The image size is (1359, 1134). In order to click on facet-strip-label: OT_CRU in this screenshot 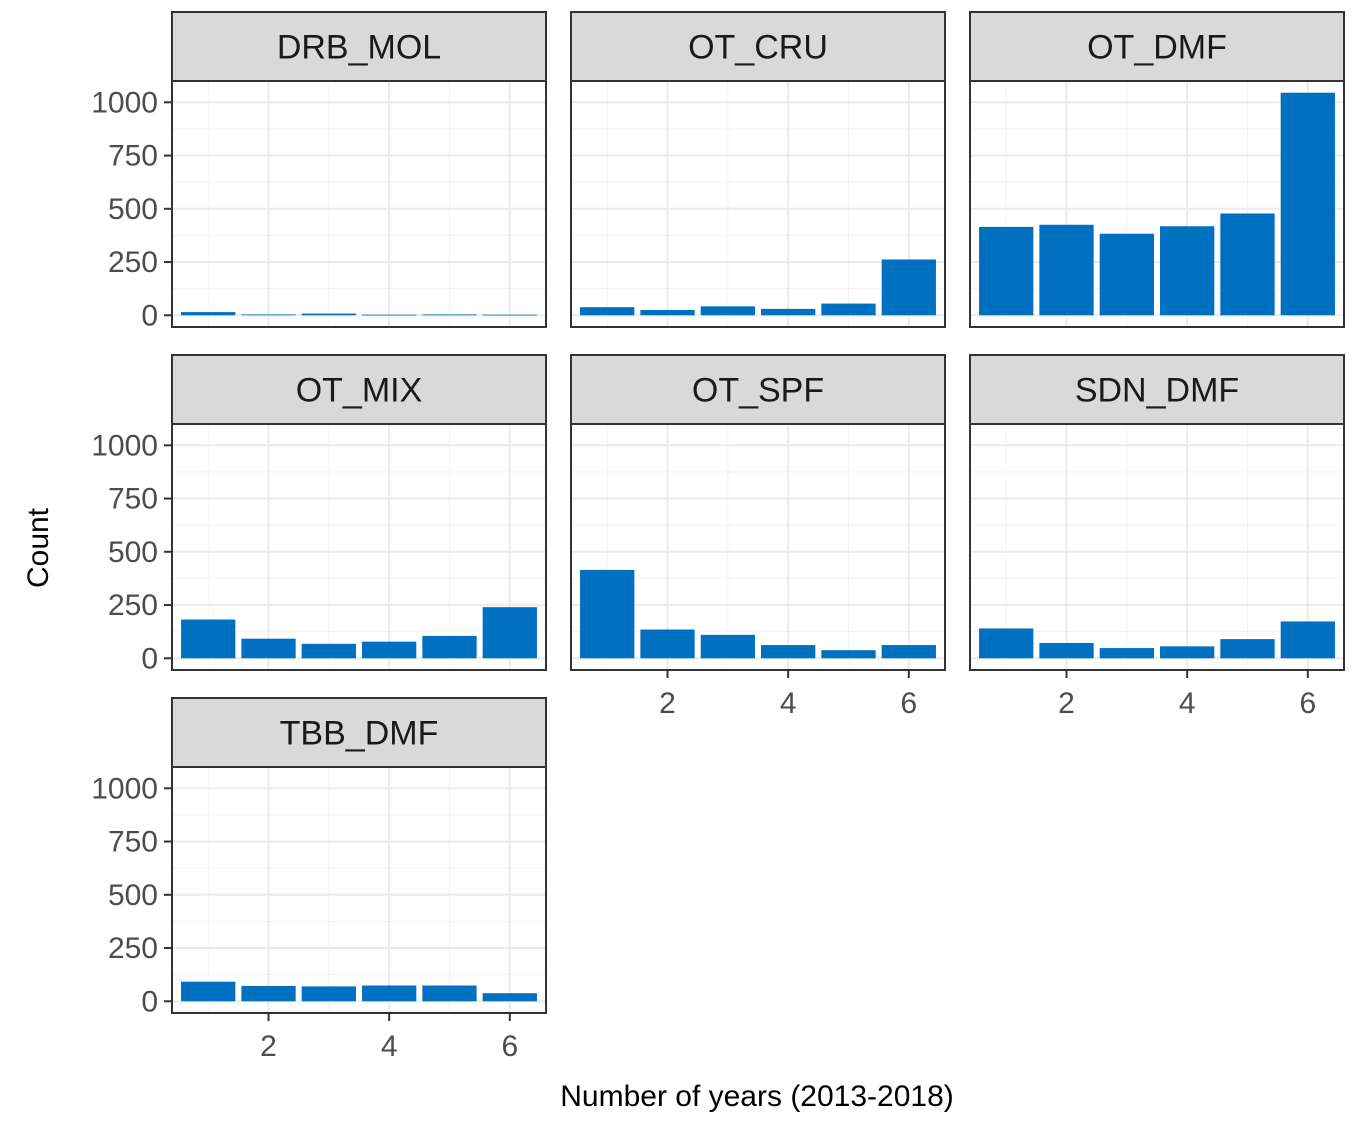, I will do `click(758, 48)`.